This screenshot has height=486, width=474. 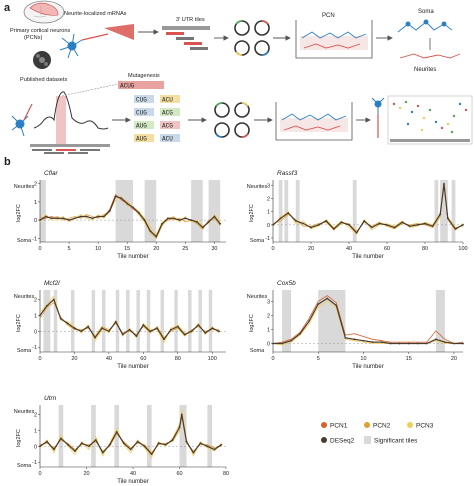 What do you see at coordinates (214, 249) in the screenshot?
I see `x-tick-label: 30` at bounding box center [214, 249].